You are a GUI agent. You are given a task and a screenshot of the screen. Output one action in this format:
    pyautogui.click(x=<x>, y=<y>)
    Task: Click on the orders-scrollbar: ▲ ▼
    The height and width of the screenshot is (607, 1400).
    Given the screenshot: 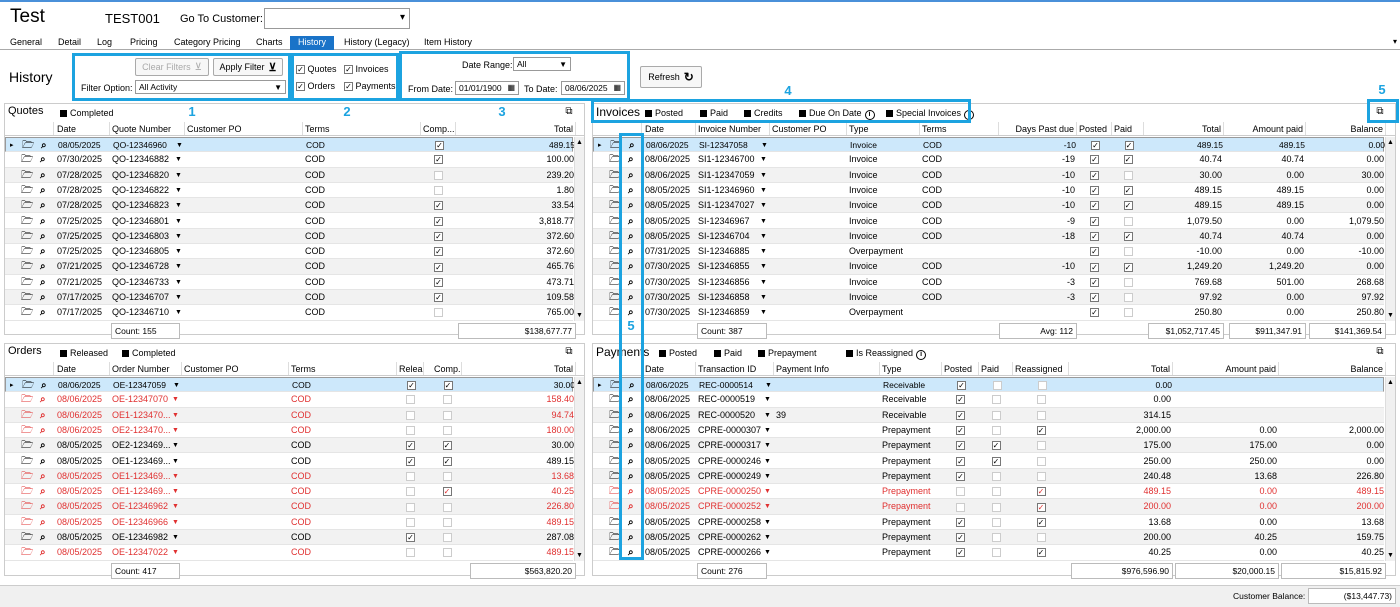 What is the action you would take?
    pyautogui.click(x=579, y=469)
    